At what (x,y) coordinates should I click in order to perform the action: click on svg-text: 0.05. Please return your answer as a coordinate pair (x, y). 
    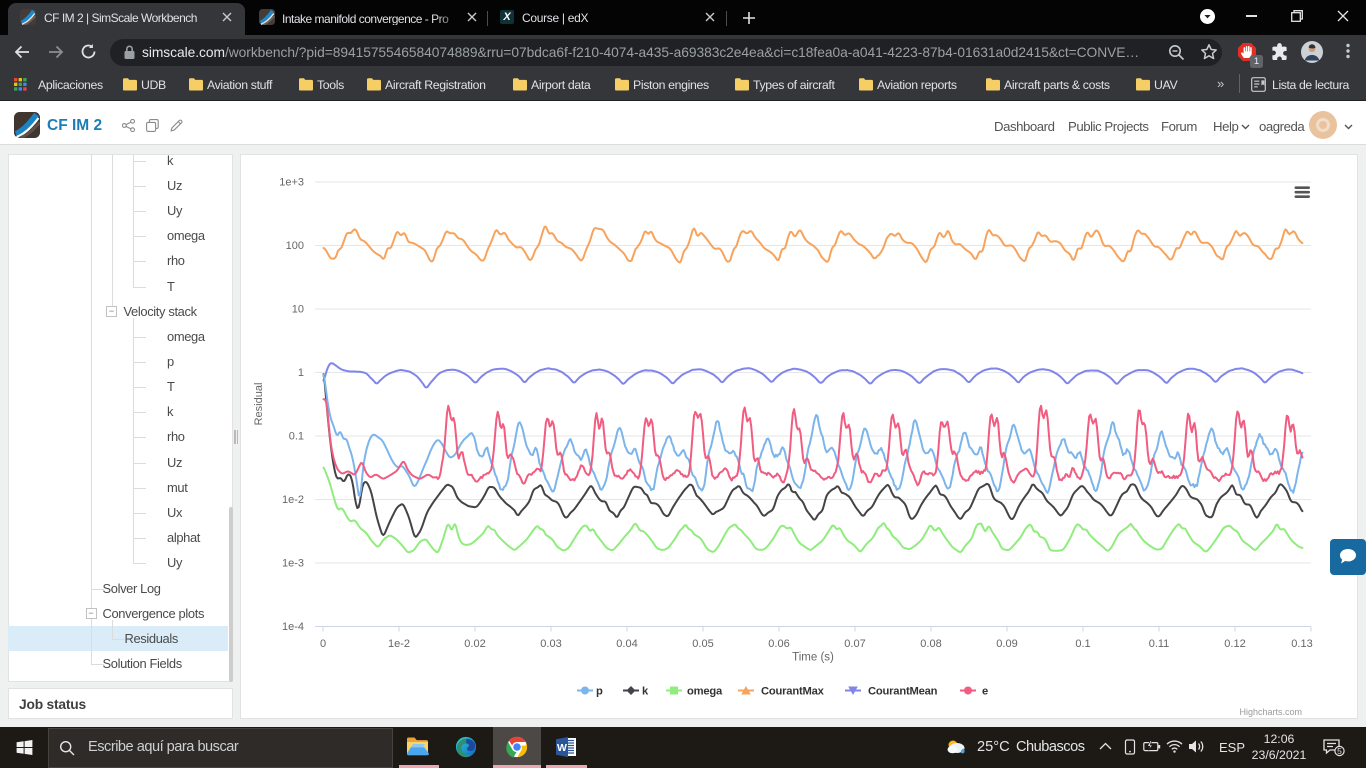
    Looking at the image, I should click on (702, 644).